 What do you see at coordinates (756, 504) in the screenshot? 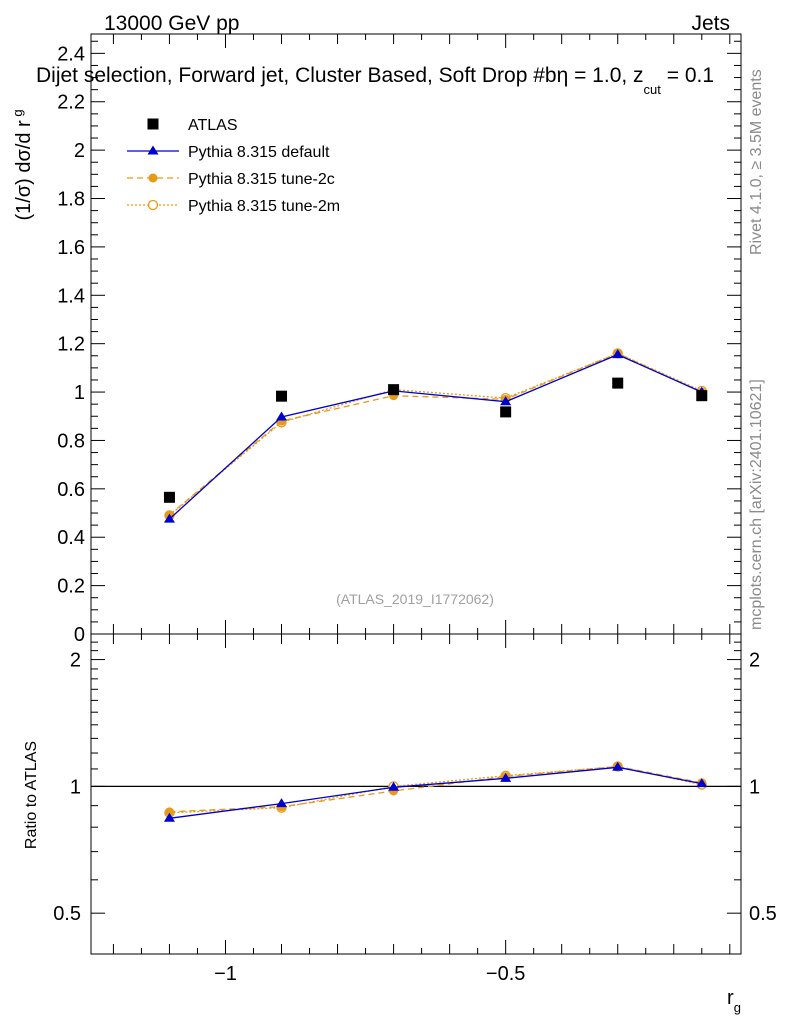
I see `mcplots-source-label: mcplots.cern.ch [arXiv:2401.10621]` at bounding box center [756, 504].